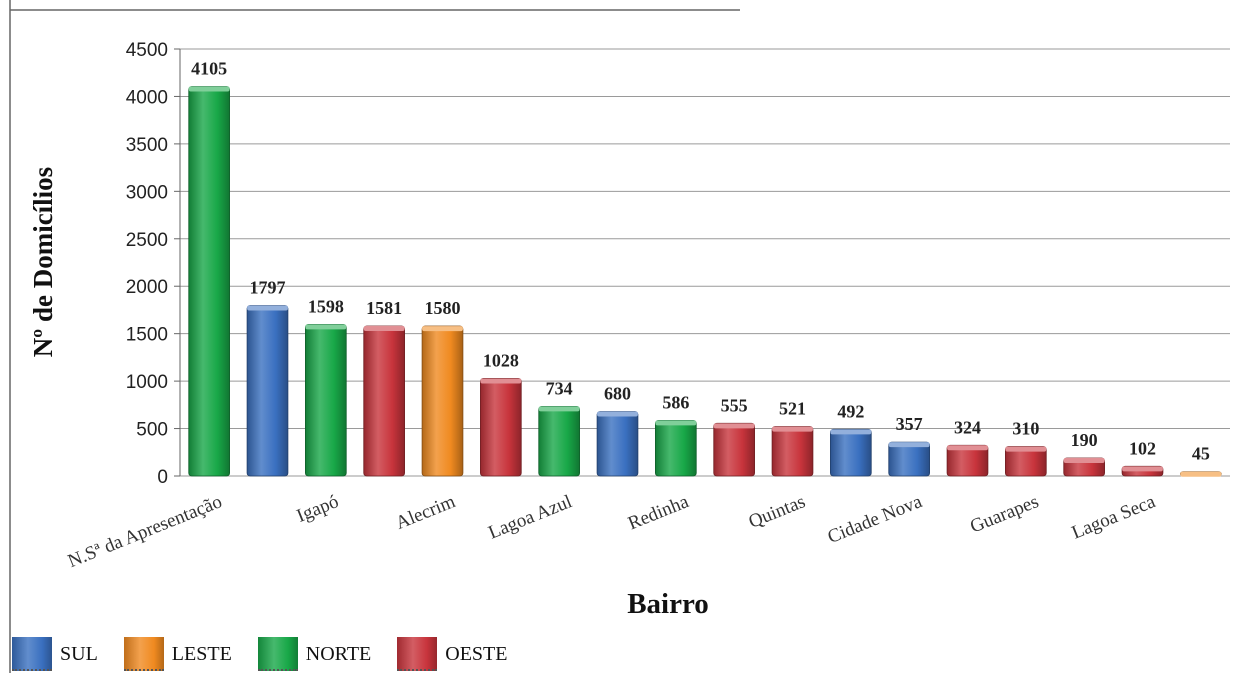 The width and height of the screenshot is (1242, 673). Describe the element at coordinates (153, 264) in the screenshot. I see `y-axis-ticks: 0 500 1000 1500 2000 2500 3000 3500 4000 4500` at that location.